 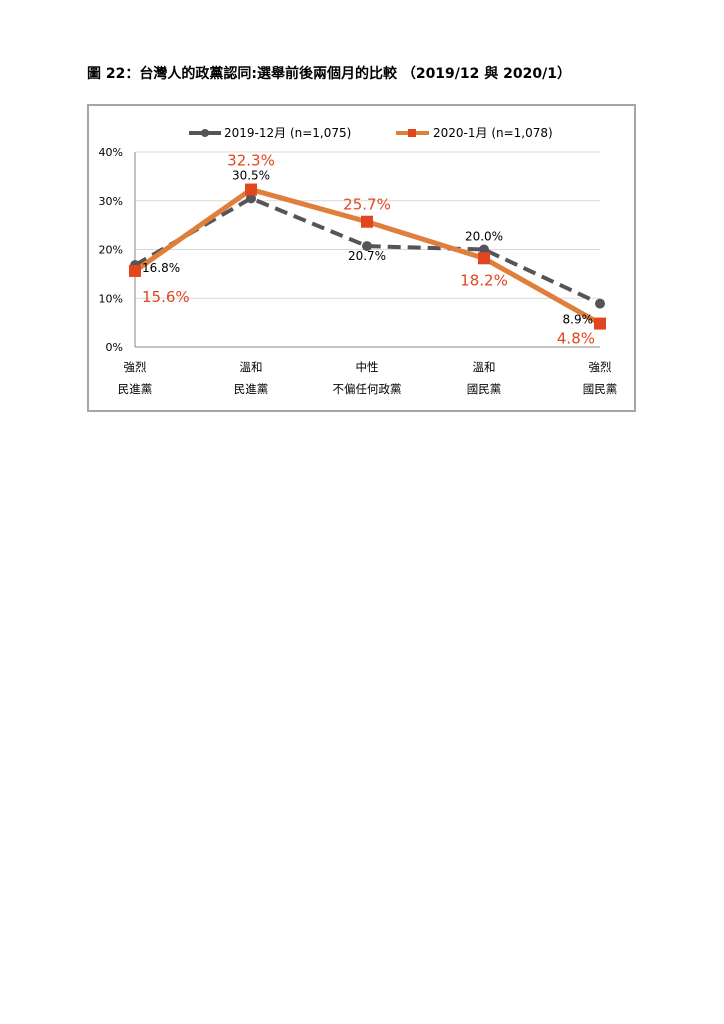 I want to click on data-label-2020-1: 18.2%, so click(x=484, y=280).